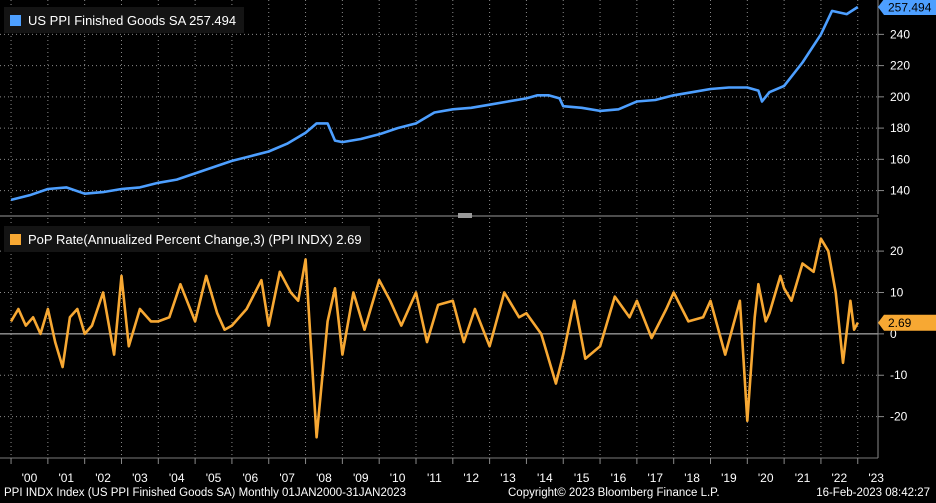 The height and width of the screenshot is (503, 936). What do you see at coordinates (103, 478) in the screenshot?
I see `x-tick-label: '02` at bounding box center [103, 478].